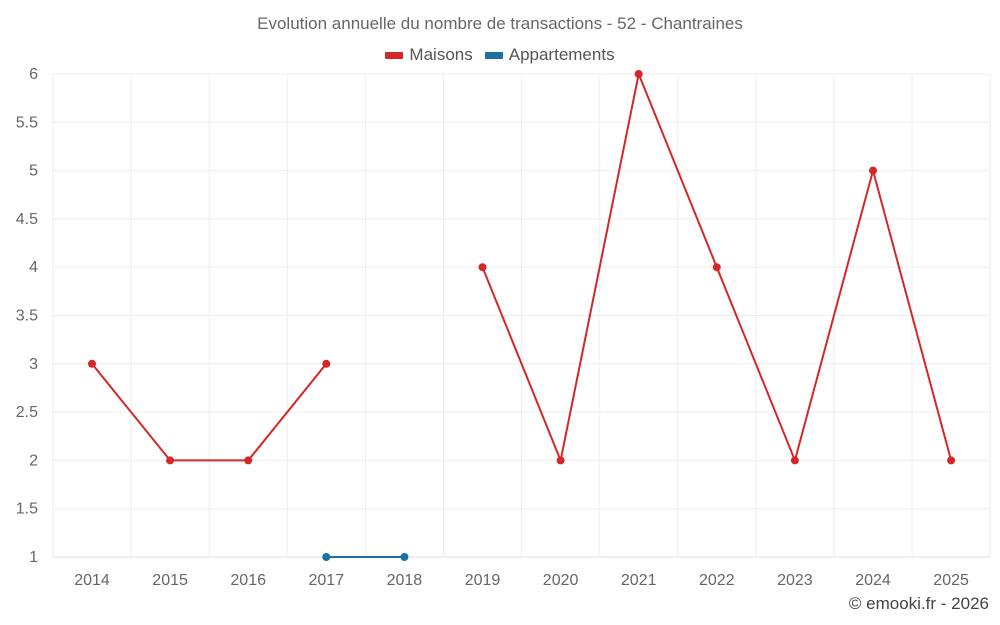  Describe the element at coordinates (33, 267) in the screenshot. I see `y-tick-label: 4` at that location.